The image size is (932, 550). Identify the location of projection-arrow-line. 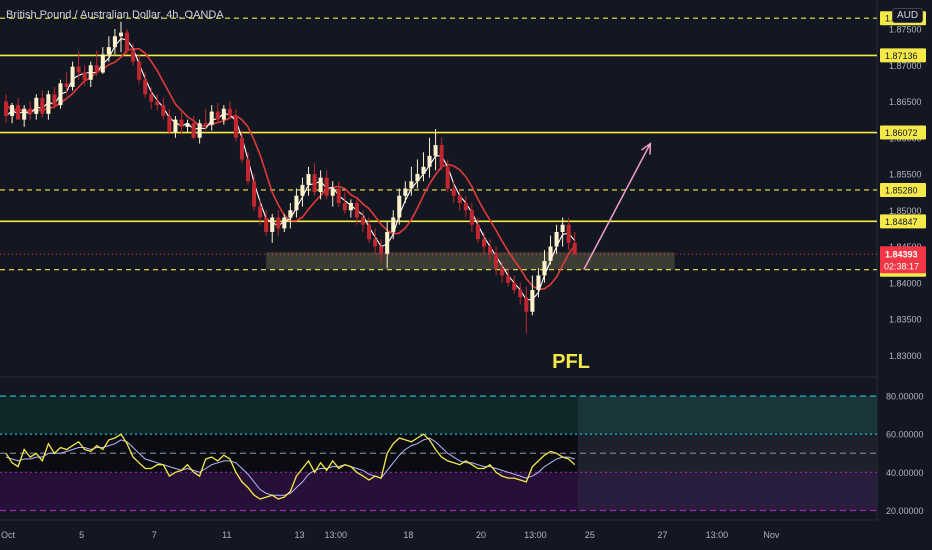
(617, 207).